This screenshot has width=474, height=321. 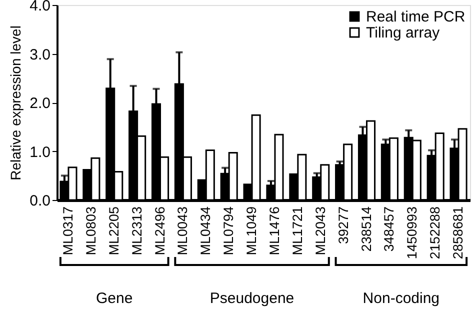 I want to click on legend-label: Tiling array, so click(x=403, y=33).